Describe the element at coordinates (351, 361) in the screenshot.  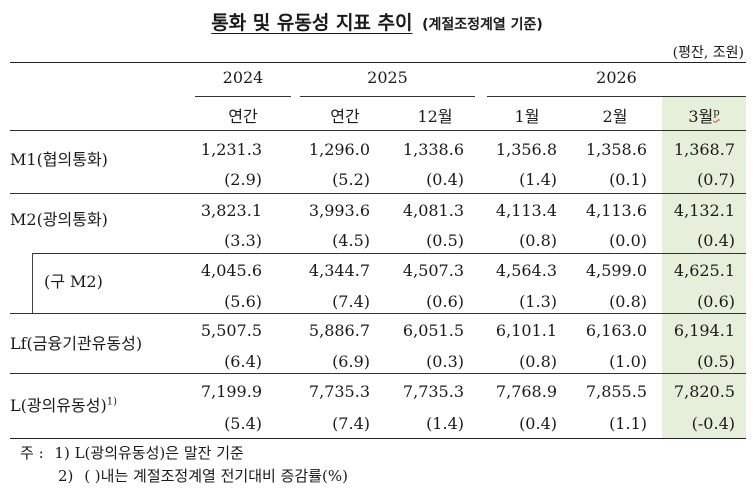
I see `change-cell: (6.9)` at that location.